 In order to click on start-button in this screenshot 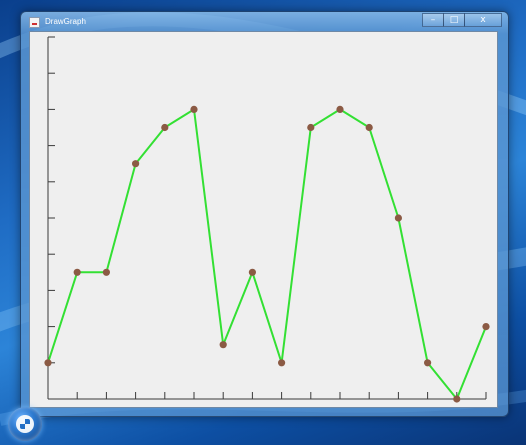, I will do `click(25, 424)`.